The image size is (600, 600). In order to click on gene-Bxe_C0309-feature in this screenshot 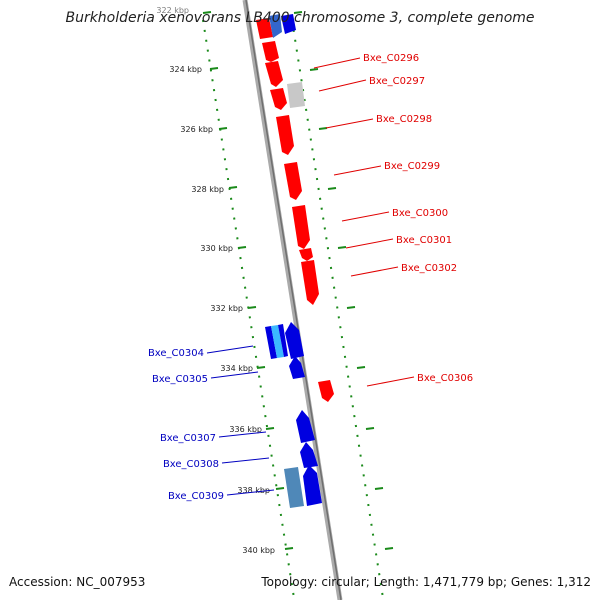, I will do `click(303, 486)`.